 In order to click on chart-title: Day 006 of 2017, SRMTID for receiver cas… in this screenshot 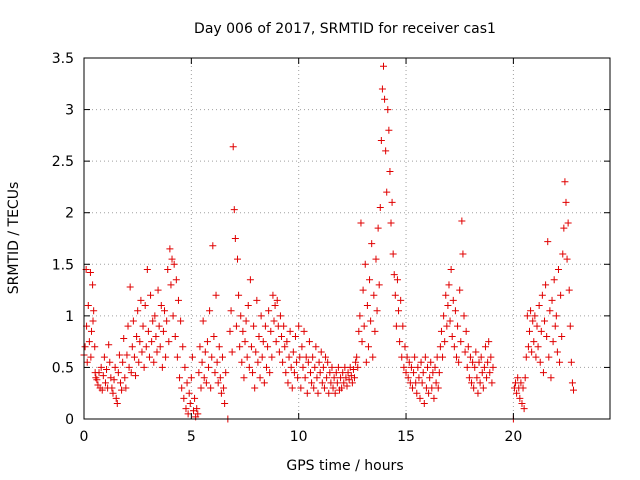, I will do `click(345, 29)`.